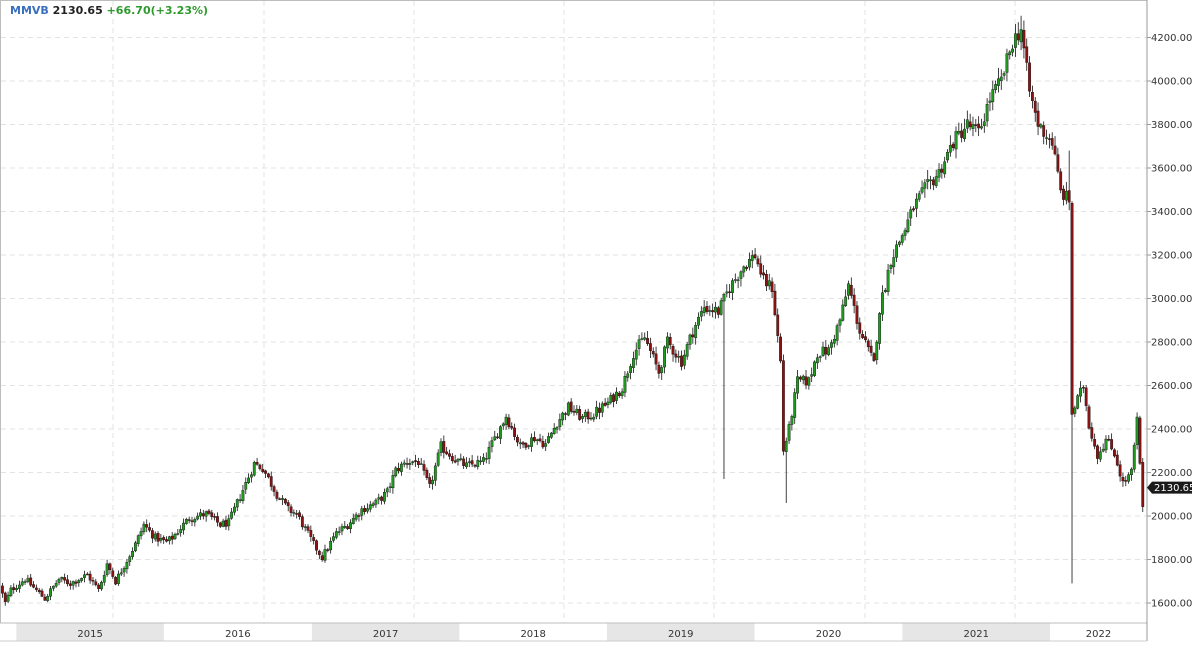 This screenshot has width=1192, height=659. I want to click on year-band, so click(385, 632).